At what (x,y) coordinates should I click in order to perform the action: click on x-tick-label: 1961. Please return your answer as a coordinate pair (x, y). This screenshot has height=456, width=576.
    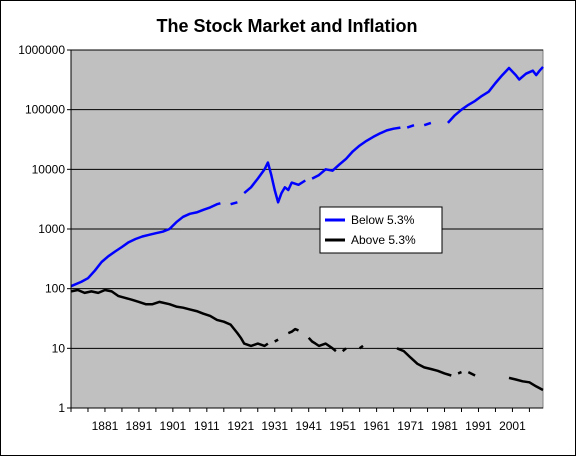
    Looking at the image, I should click on (376, 426).